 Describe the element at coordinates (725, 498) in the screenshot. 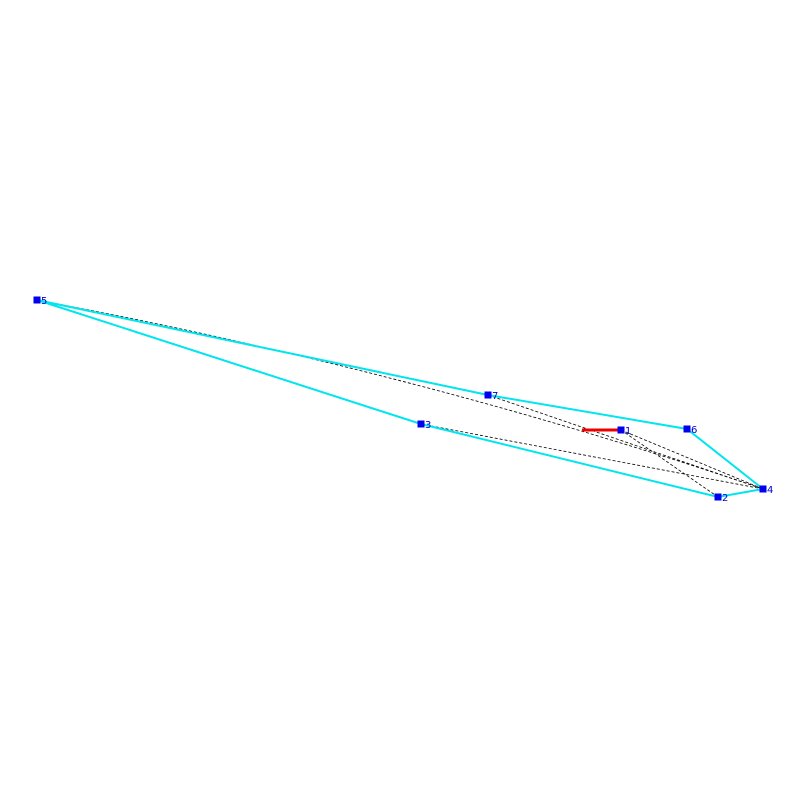

I see `point-label: 2` at that location.